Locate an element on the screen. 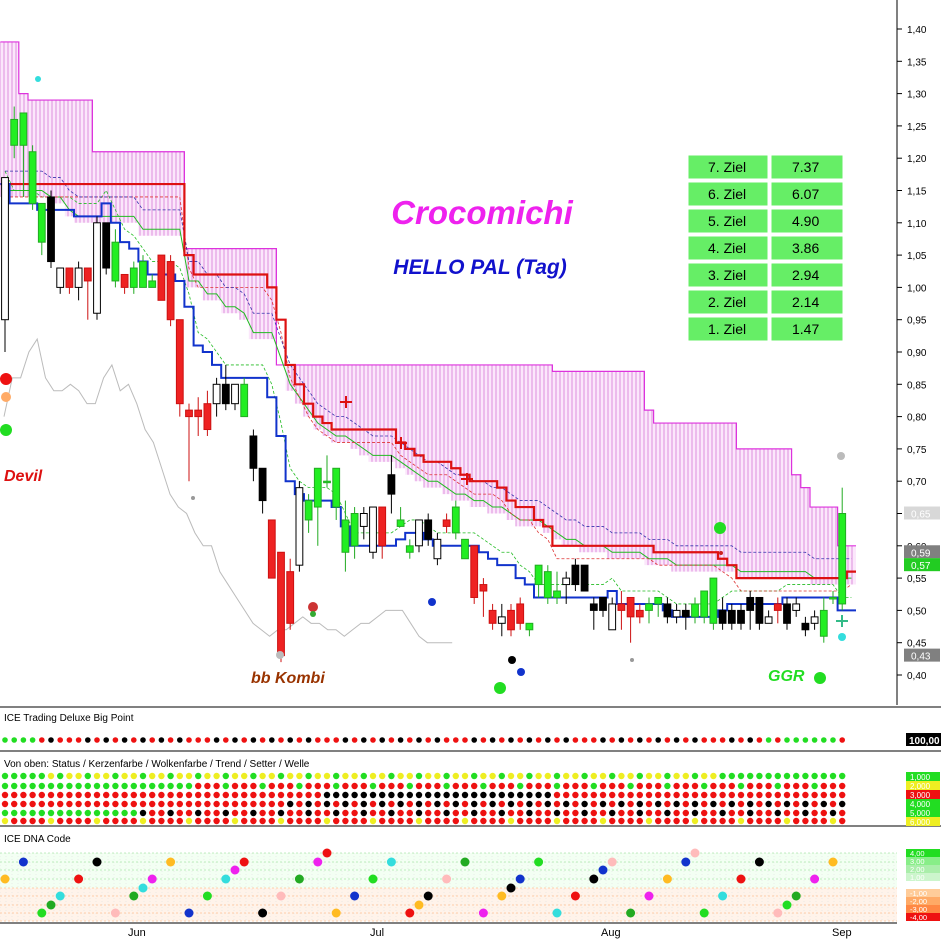 Image resolution: width=941 pixels, height=940 pixels. target-value-cell is located at coordinates (807, 329).